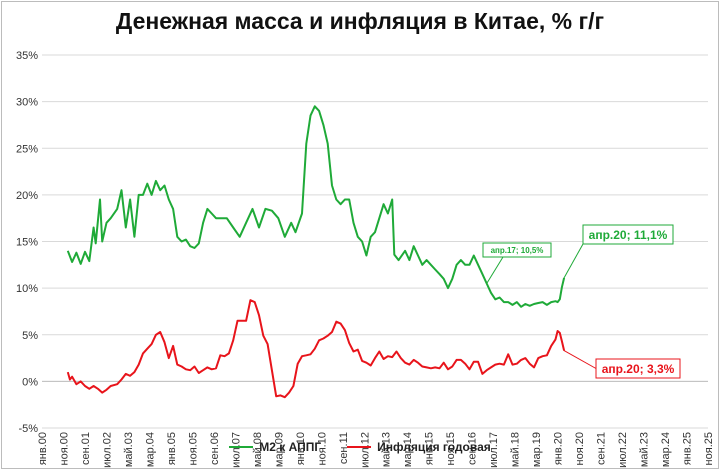  What do you see at coordinates (360, 21) in the screenshot?
I see `chart-title: Денежная масса и инфляция в Китае, % г/г` at bounding box center [360, 21].